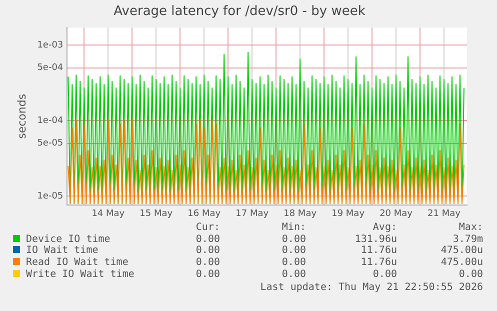 This screenshot has width=497, height=311. Describe the element at coordinates (470, 228) in the screenshot. I see `text: Max:` at that location.